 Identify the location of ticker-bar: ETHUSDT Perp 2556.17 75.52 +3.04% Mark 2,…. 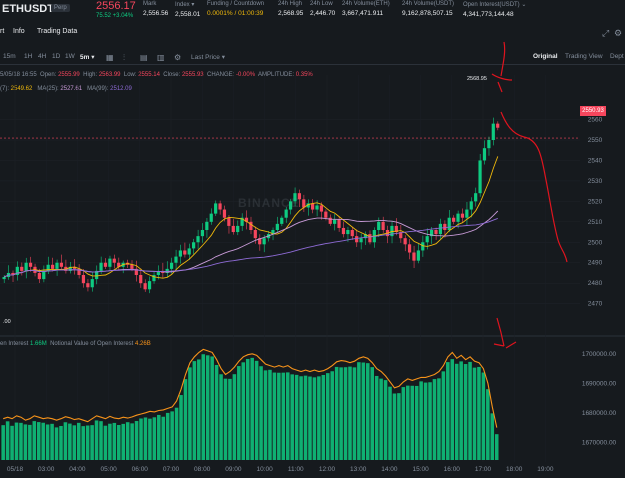
(312, 12).